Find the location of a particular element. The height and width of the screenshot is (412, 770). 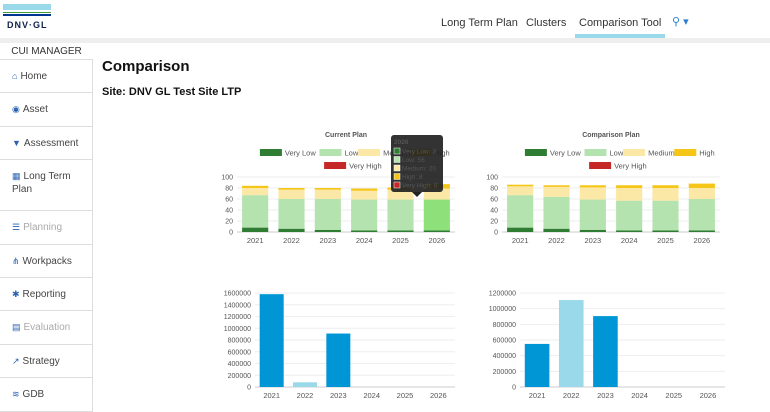

legend-label: Very High is located at coordinates (630, 166).